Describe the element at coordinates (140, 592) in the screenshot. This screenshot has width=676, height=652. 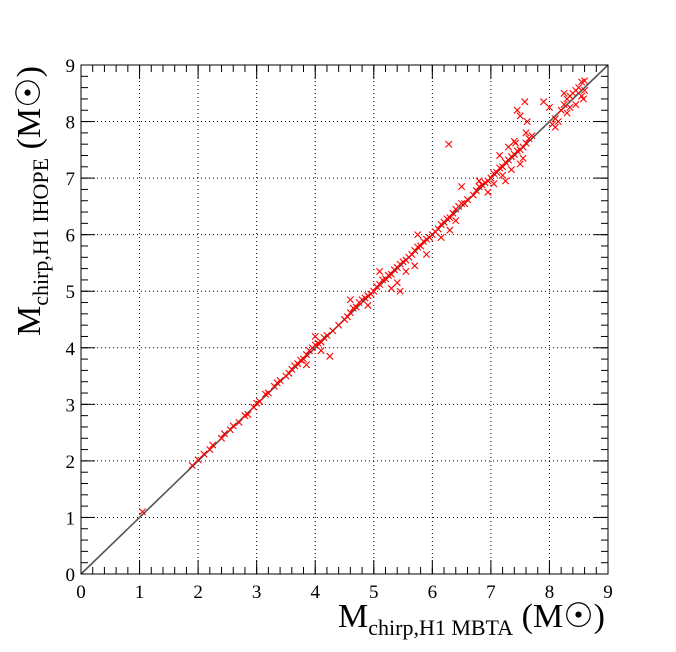
I see `x-tick-label: 1` at that location.